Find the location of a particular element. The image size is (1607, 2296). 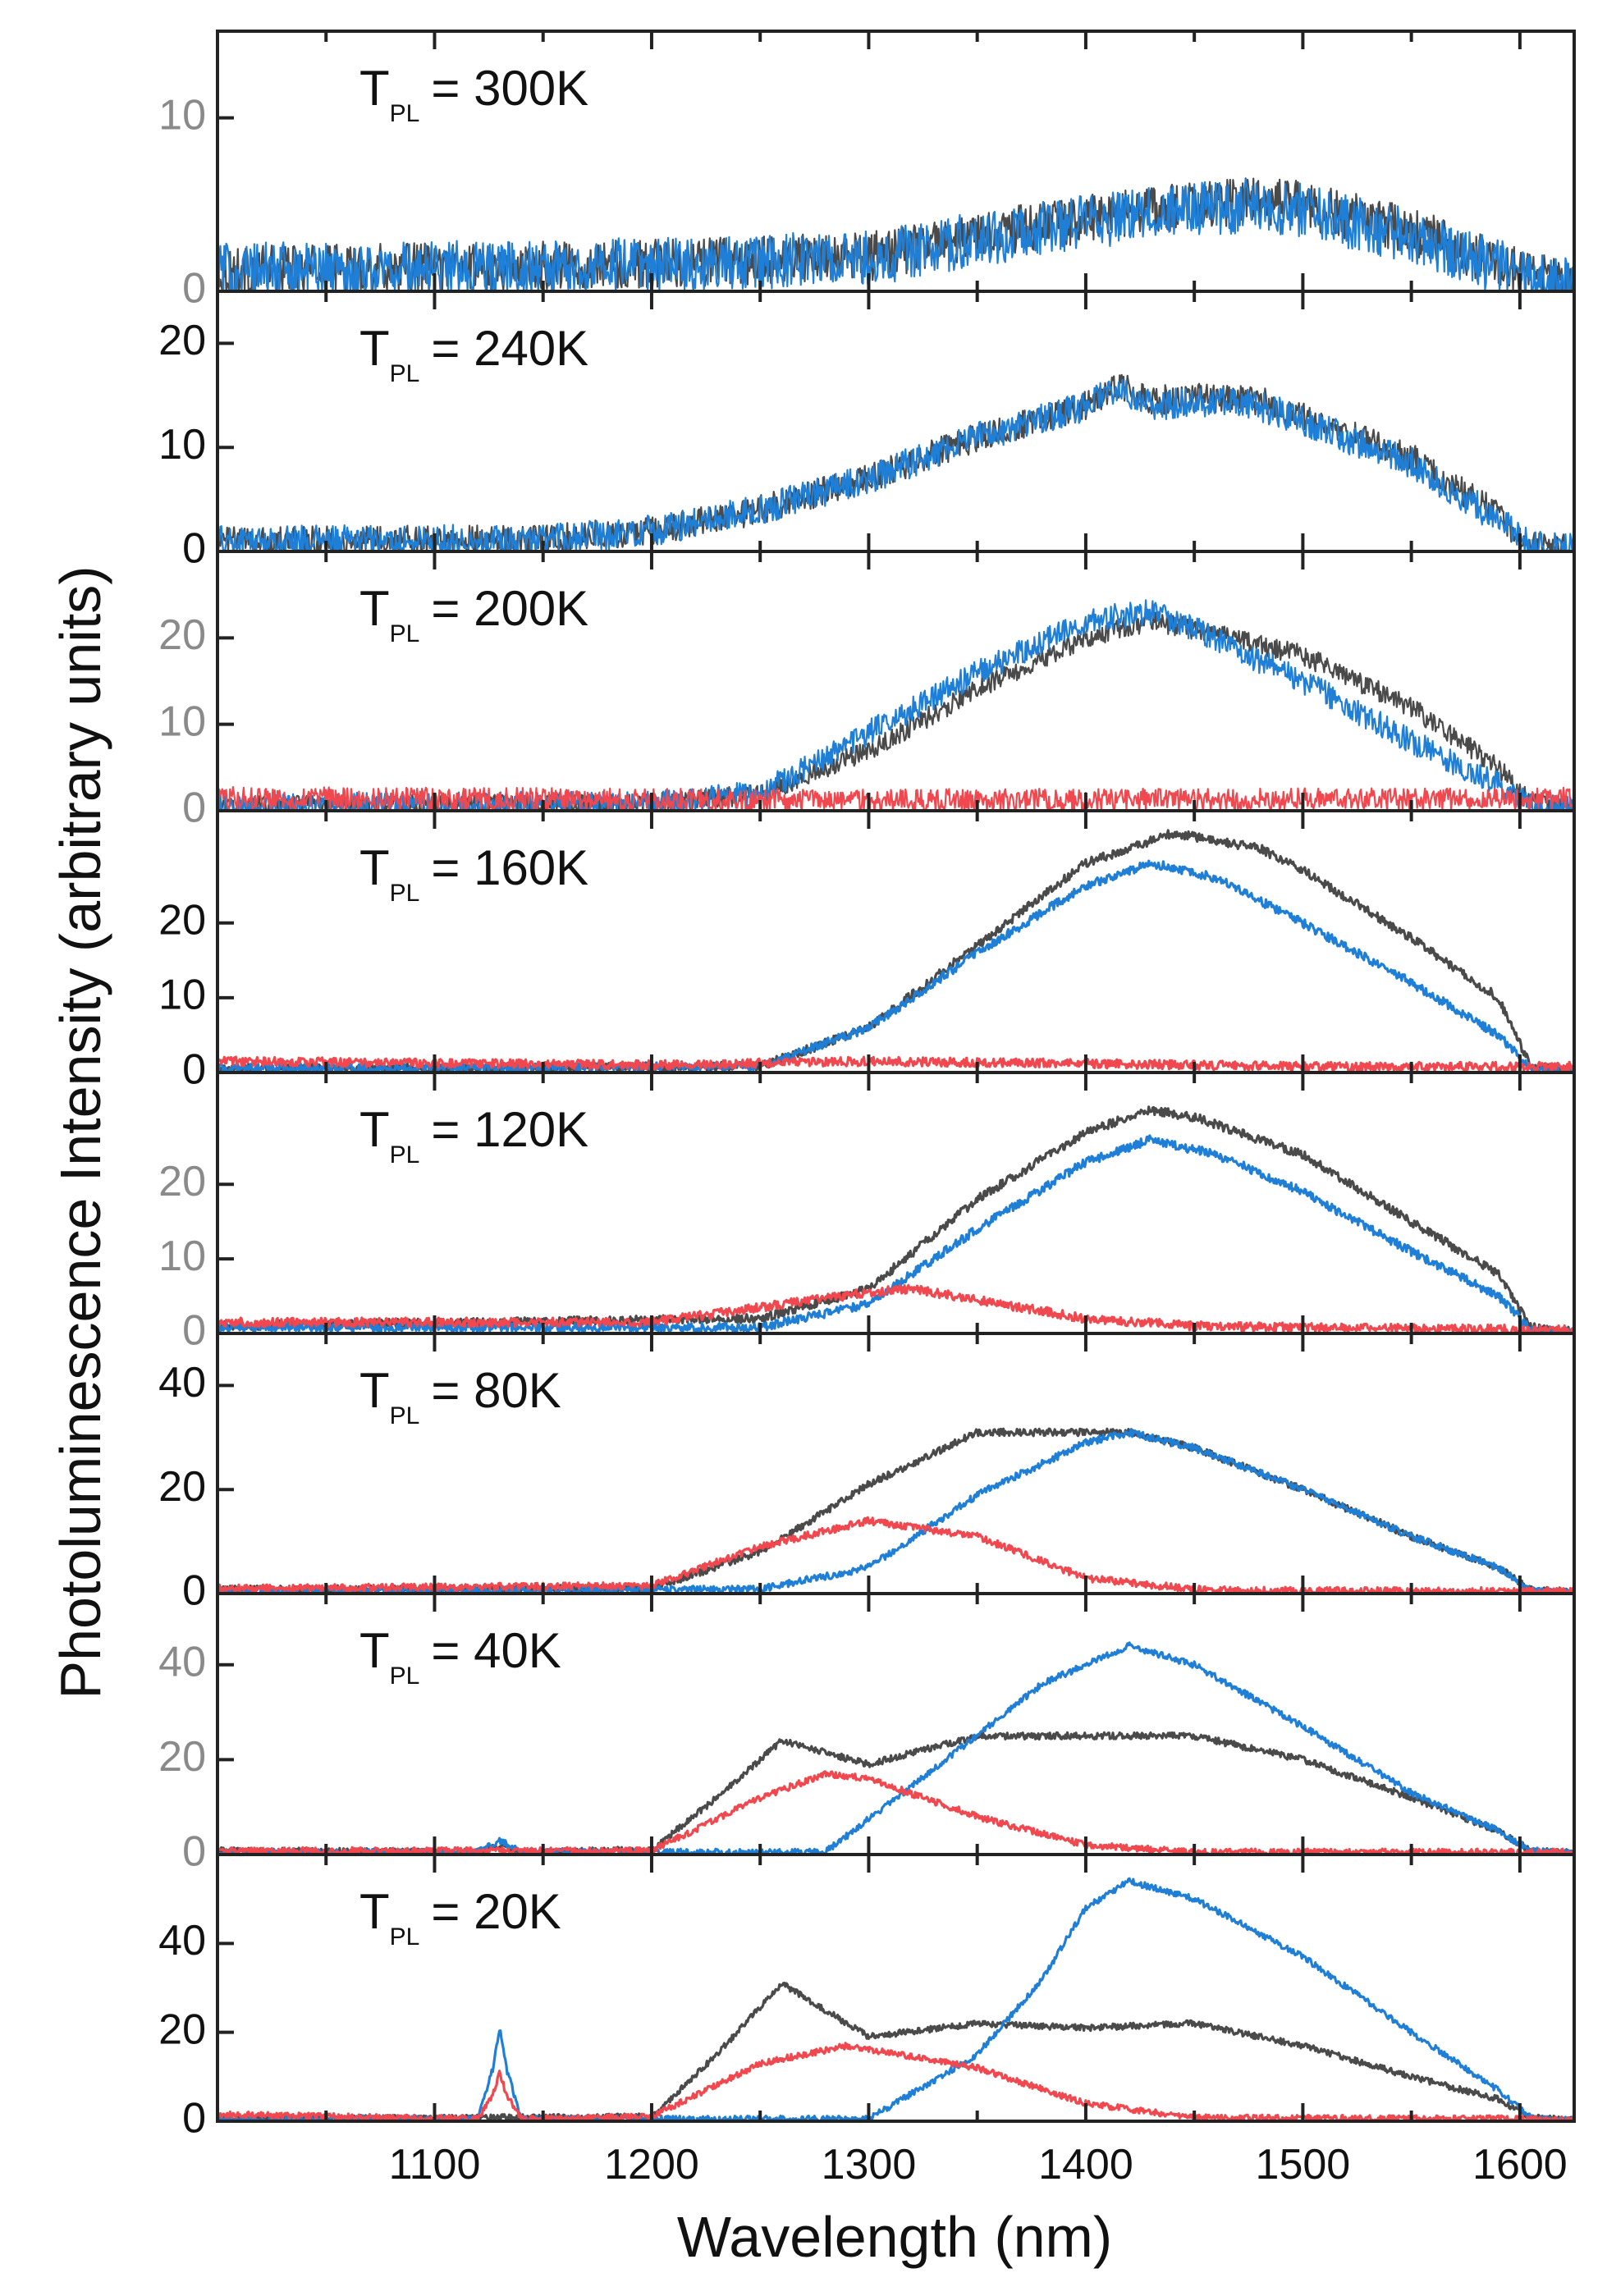

panel-label: TPL = 20K is located at coordinates (460, 1918).